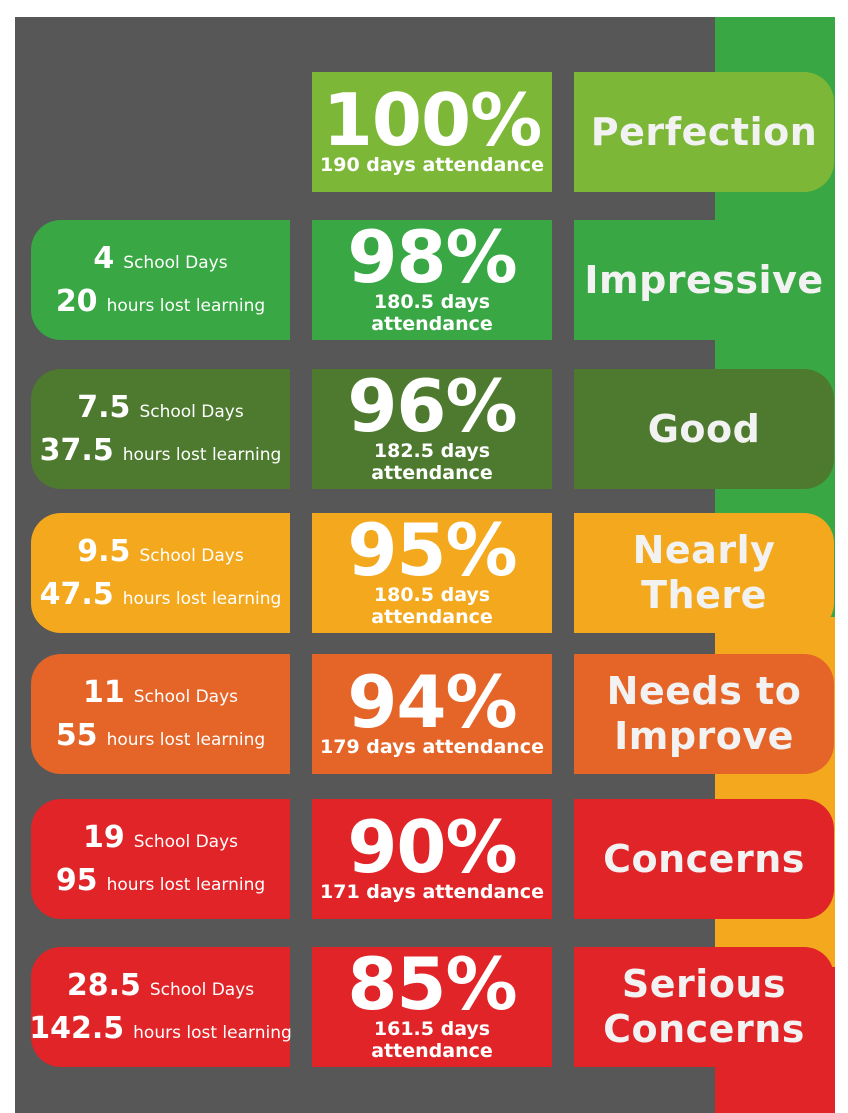 This screenshot has width=848, height=1113. Describe the element at coordinates (432, 165) in the screenshot. I see `attendance-days: 190 days attendance` at that location.